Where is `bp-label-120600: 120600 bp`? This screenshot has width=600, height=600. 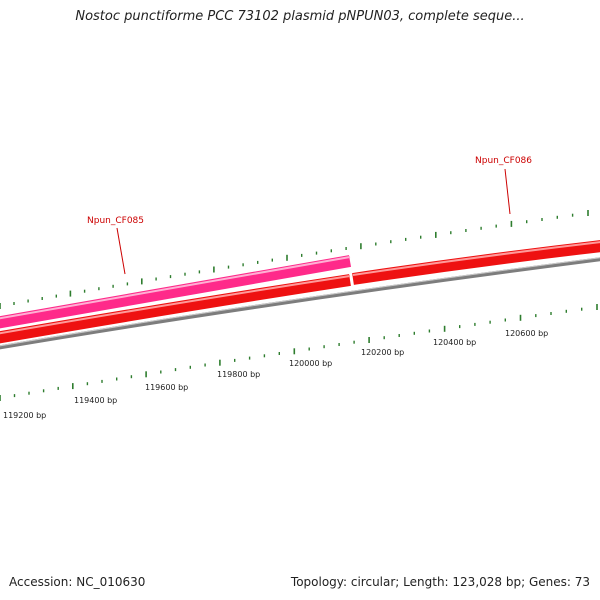 bp-label-120600: 120600 bp is located at coordinates (526, 333).